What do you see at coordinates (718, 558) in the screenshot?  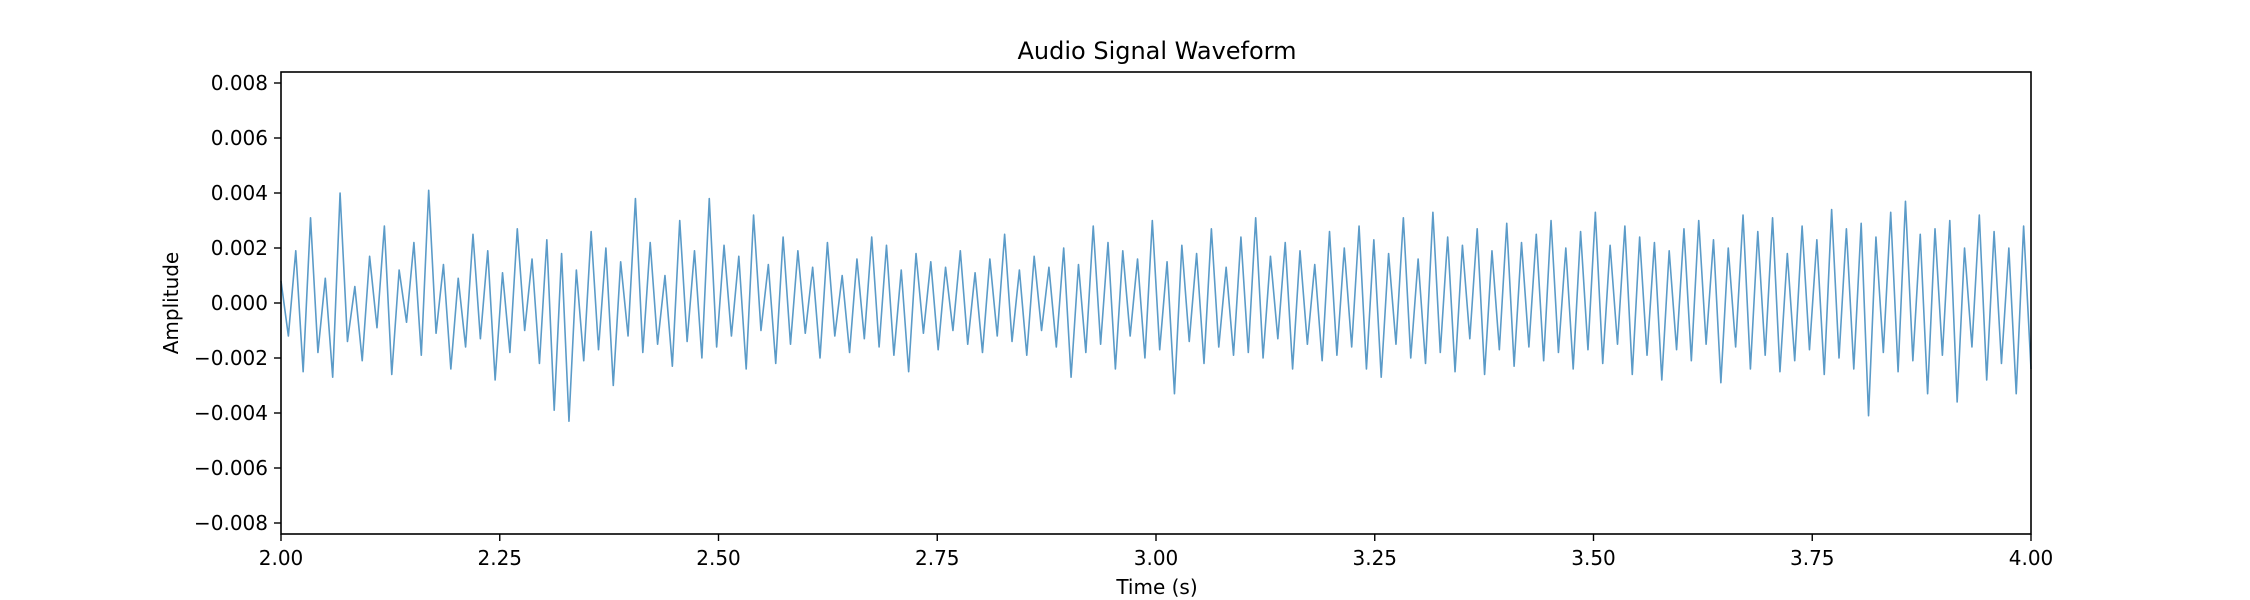 I see `x-tick-label: 2.50` at bounding box center [718, 558].